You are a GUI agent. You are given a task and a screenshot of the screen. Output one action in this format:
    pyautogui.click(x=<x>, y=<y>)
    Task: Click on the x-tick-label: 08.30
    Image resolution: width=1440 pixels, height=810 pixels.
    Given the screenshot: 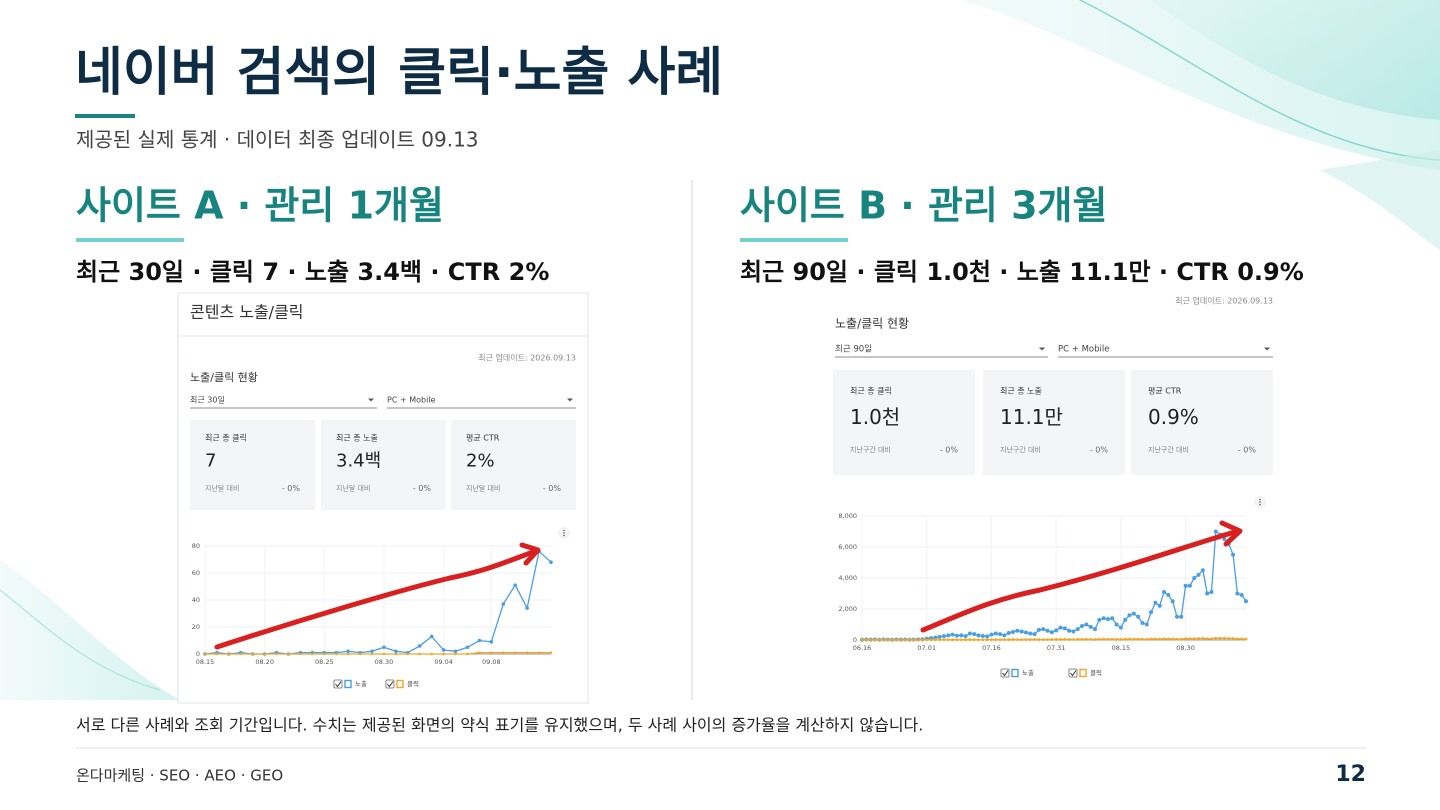 What is the action you would take?
    pyautogui.click(x=1185, y=648)
    